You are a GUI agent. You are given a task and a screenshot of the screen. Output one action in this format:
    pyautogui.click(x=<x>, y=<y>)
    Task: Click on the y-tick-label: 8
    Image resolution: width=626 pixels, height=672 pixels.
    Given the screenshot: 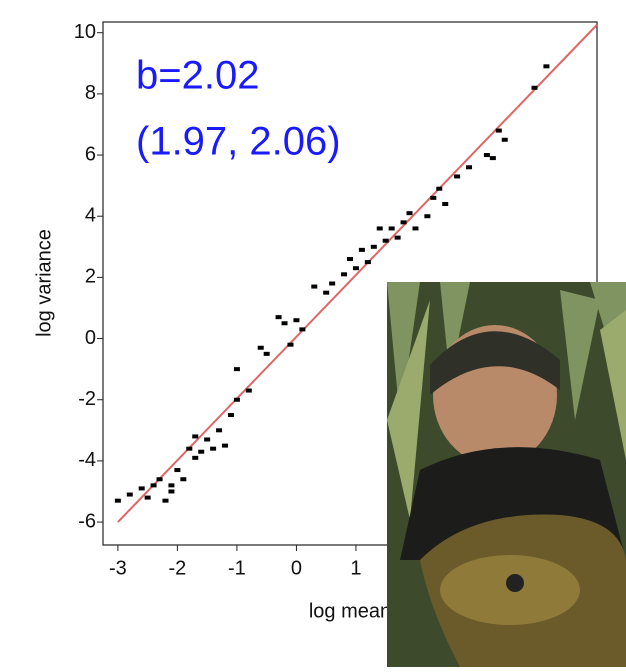 What is the action you would take?
    pyautogui.click(x=90, y=93)
    